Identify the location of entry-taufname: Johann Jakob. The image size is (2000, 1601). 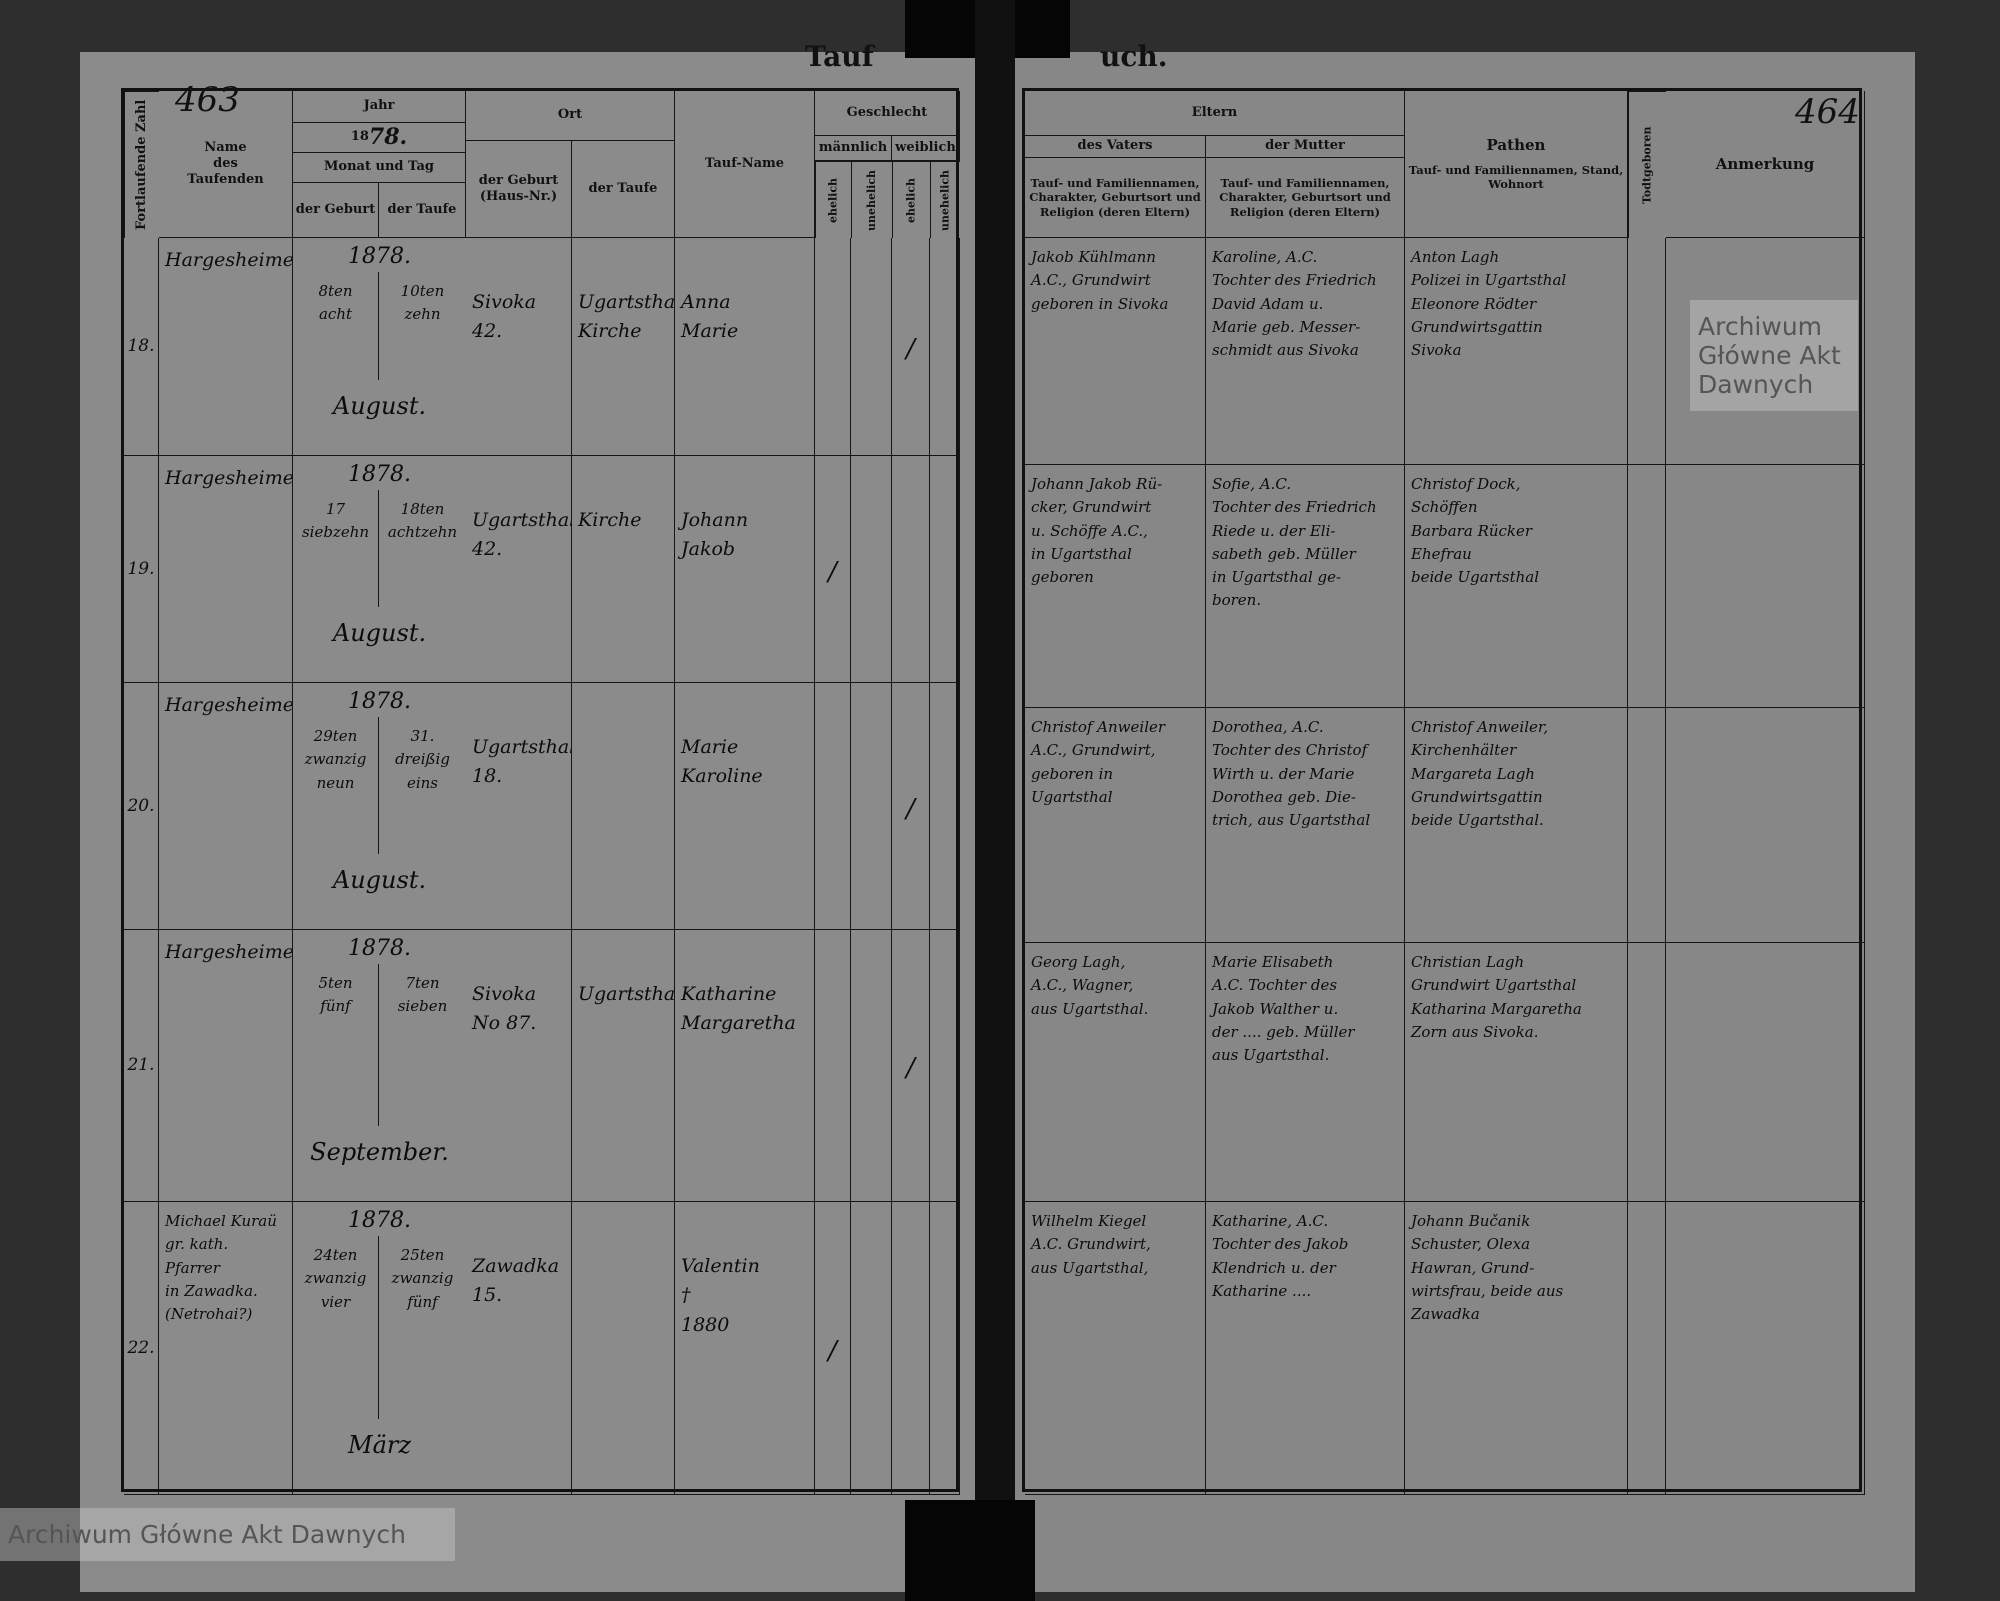
(745, 569).